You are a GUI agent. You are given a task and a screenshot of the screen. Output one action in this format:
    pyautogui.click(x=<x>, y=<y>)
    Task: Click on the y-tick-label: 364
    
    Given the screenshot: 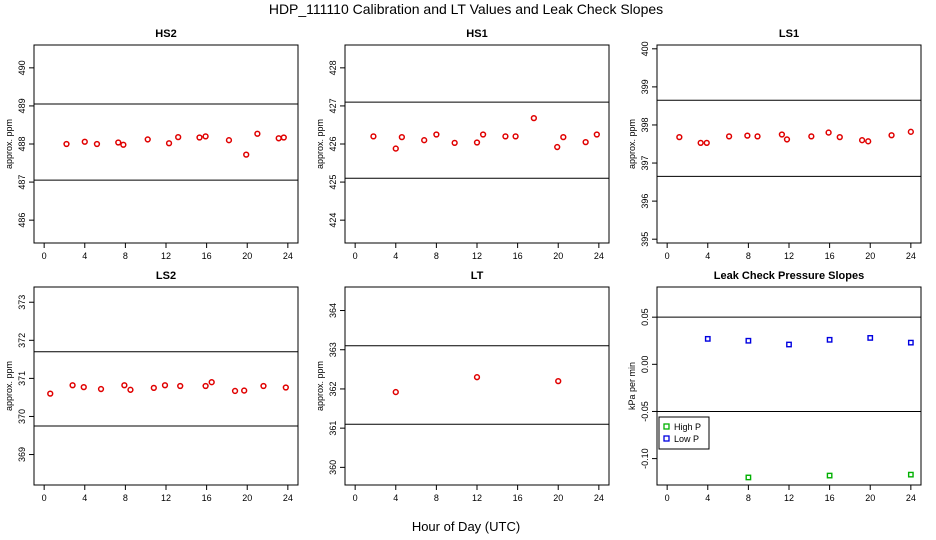 What is the action you would take?
    pyautogui.click(x=333, y=310)
    